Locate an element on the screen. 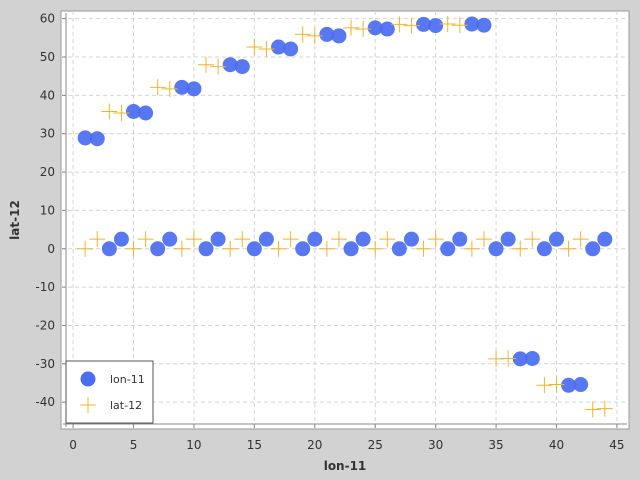  x-tick-label: 45 is located at coordinates (616, 445).